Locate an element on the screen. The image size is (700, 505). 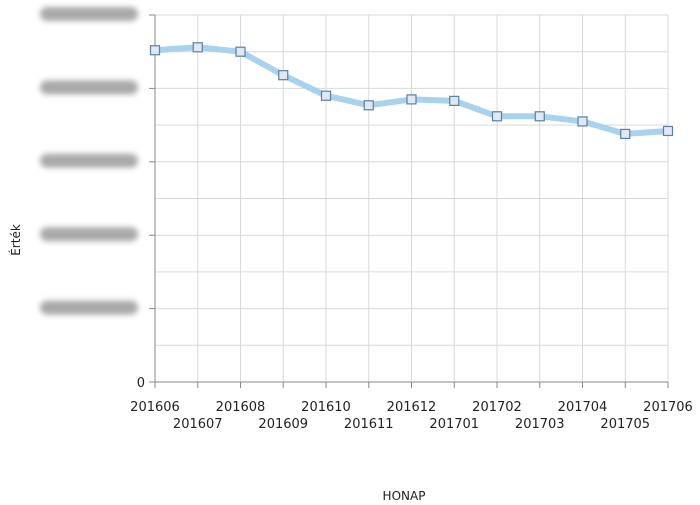
y-tick-label: 0 is located at coordinates (141, 383).